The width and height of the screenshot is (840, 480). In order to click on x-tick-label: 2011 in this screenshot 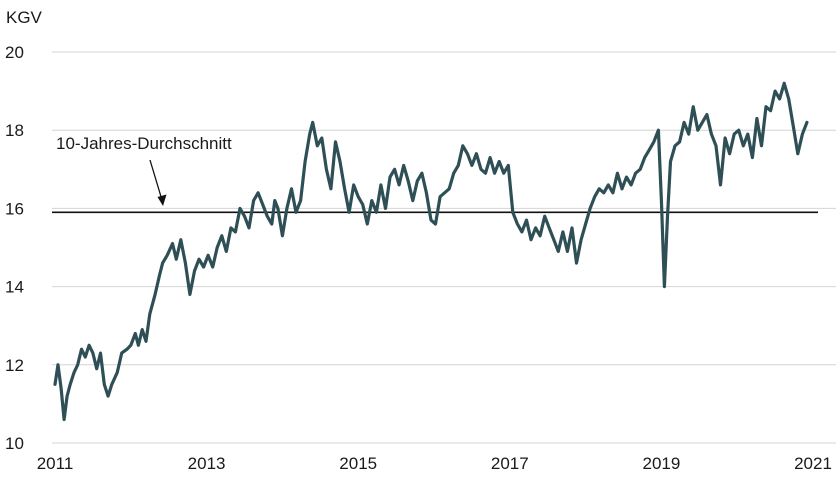, I will do `click(55, 463)`.